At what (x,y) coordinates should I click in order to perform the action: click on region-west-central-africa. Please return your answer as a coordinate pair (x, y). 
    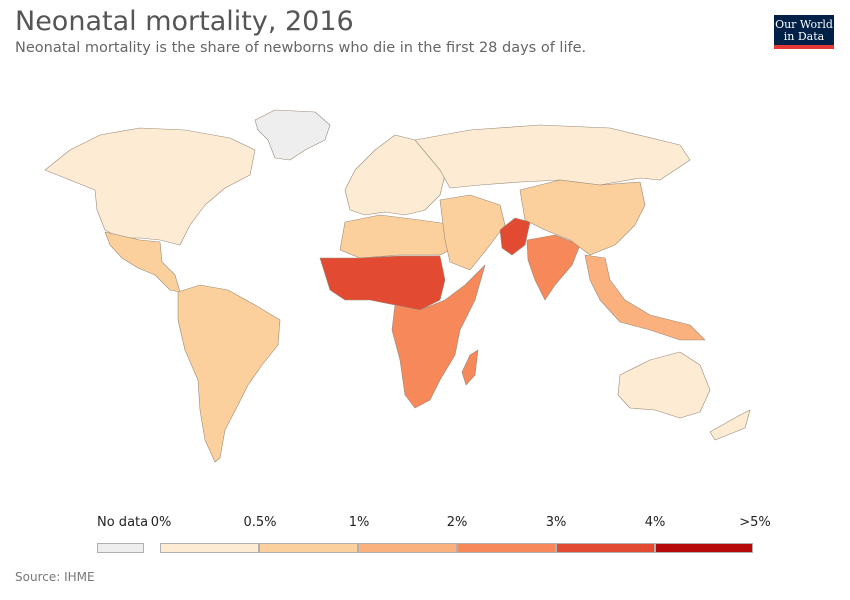
    Looking at the image, I should click on (382, 283).